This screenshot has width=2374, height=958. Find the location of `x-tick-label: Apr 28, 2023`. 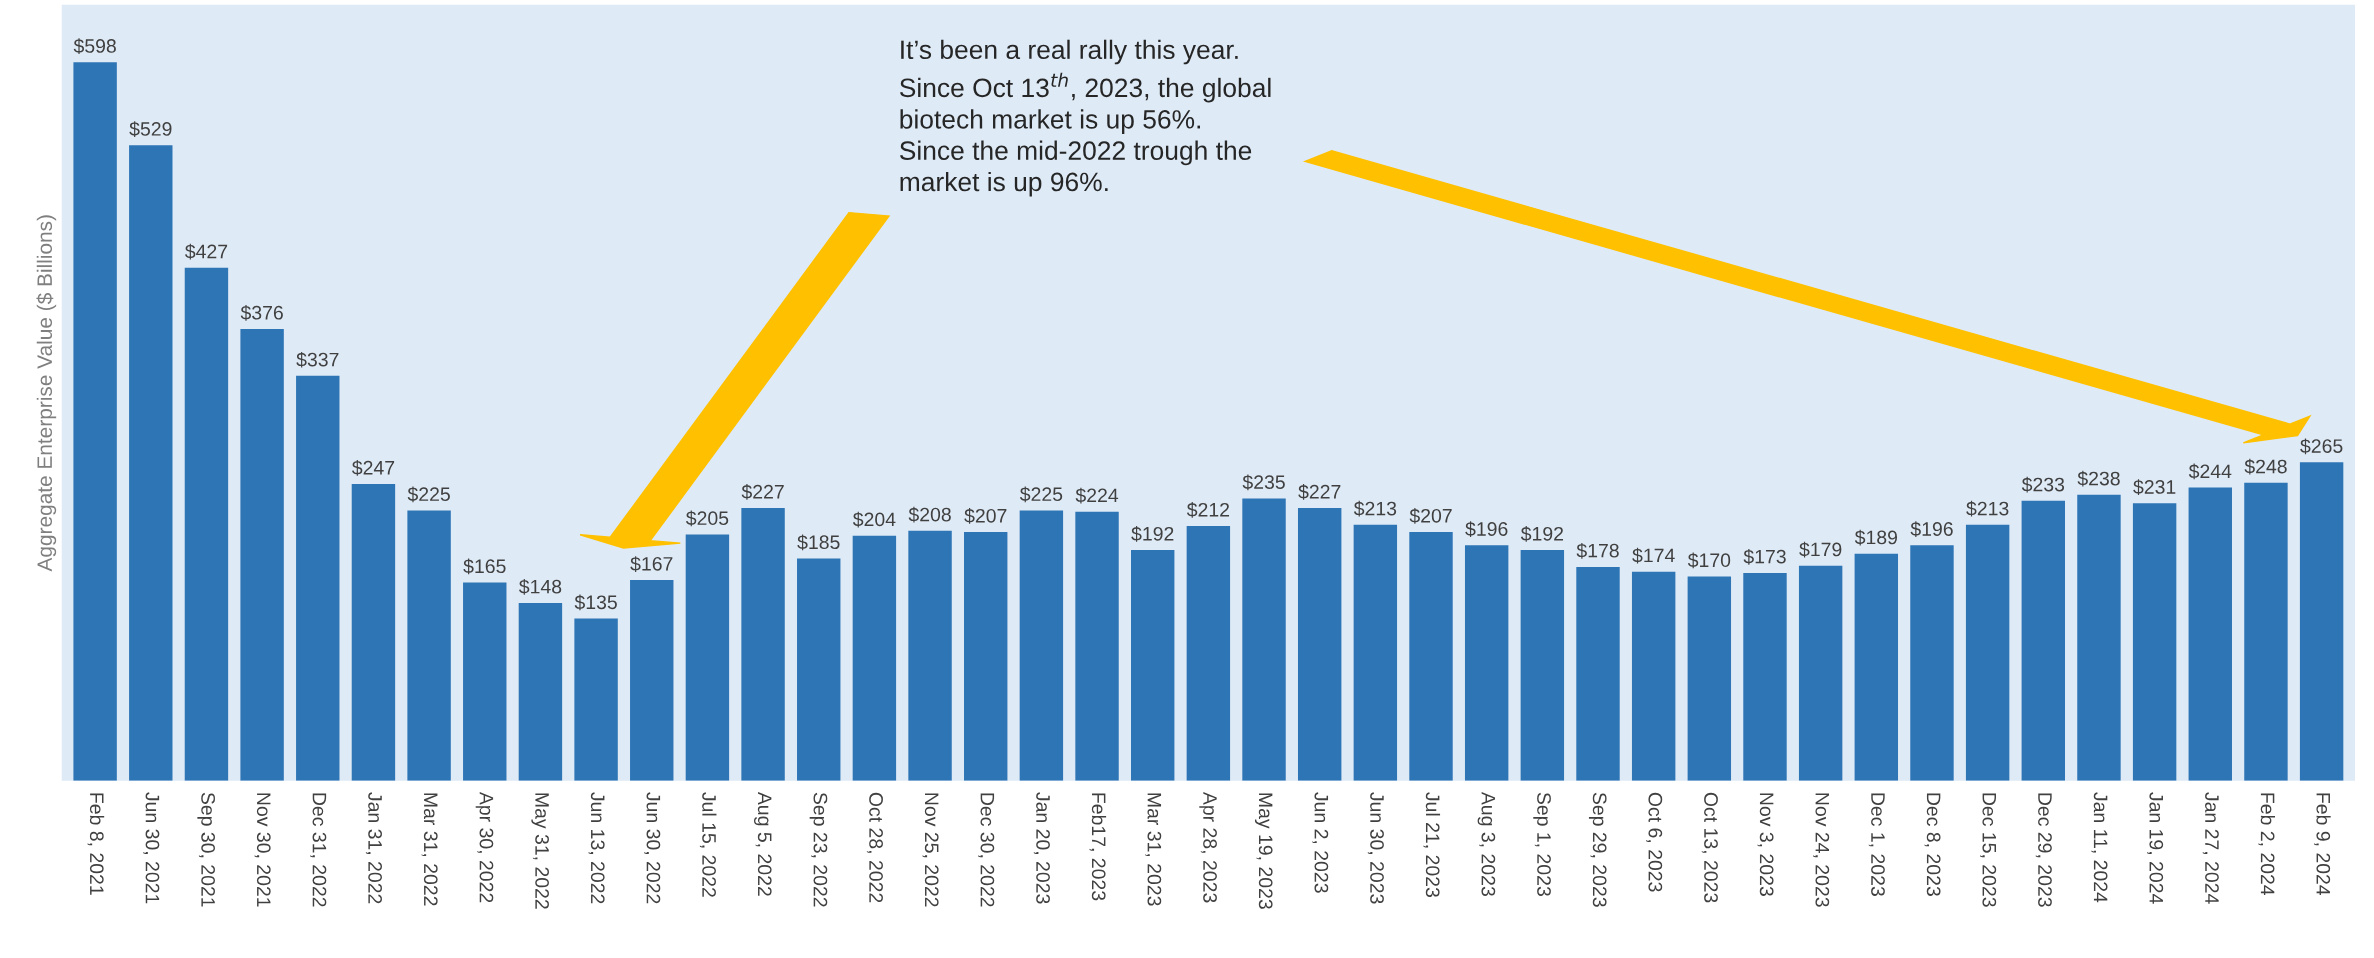

x-tick-label: Apr 28, 2023 is located at coordinates (1208, 847).